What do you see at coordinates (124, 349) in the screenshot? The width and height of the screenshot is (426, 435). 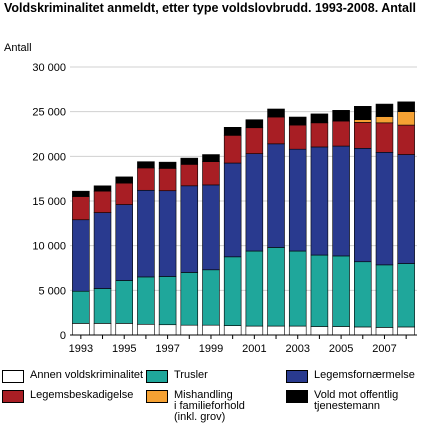 I see `x-tick-label: 1995` at bounding box center [124, 349].